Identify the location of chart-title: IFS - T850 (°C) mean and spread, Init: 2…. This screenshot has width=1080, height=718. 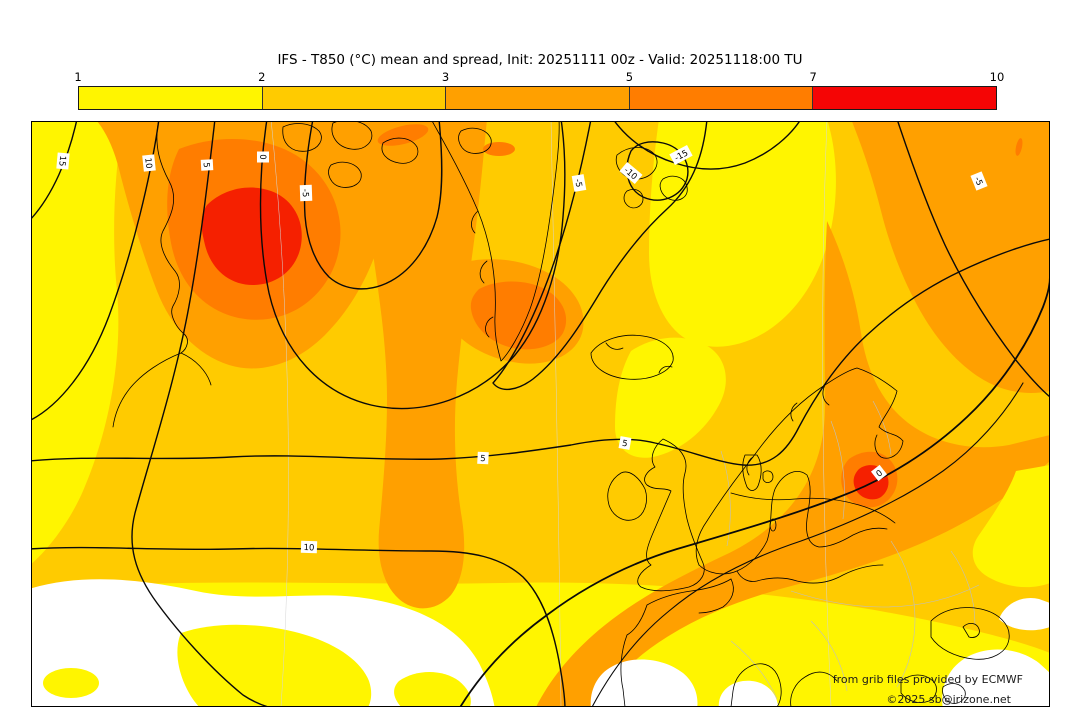
(540, 60).